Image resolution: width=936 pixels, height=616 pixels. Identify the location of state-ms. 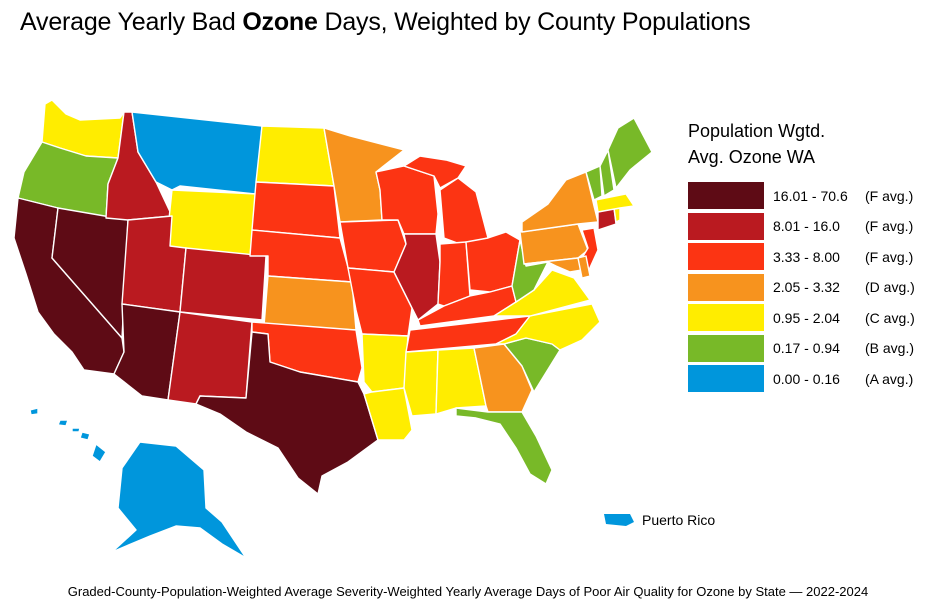
(421, 383).